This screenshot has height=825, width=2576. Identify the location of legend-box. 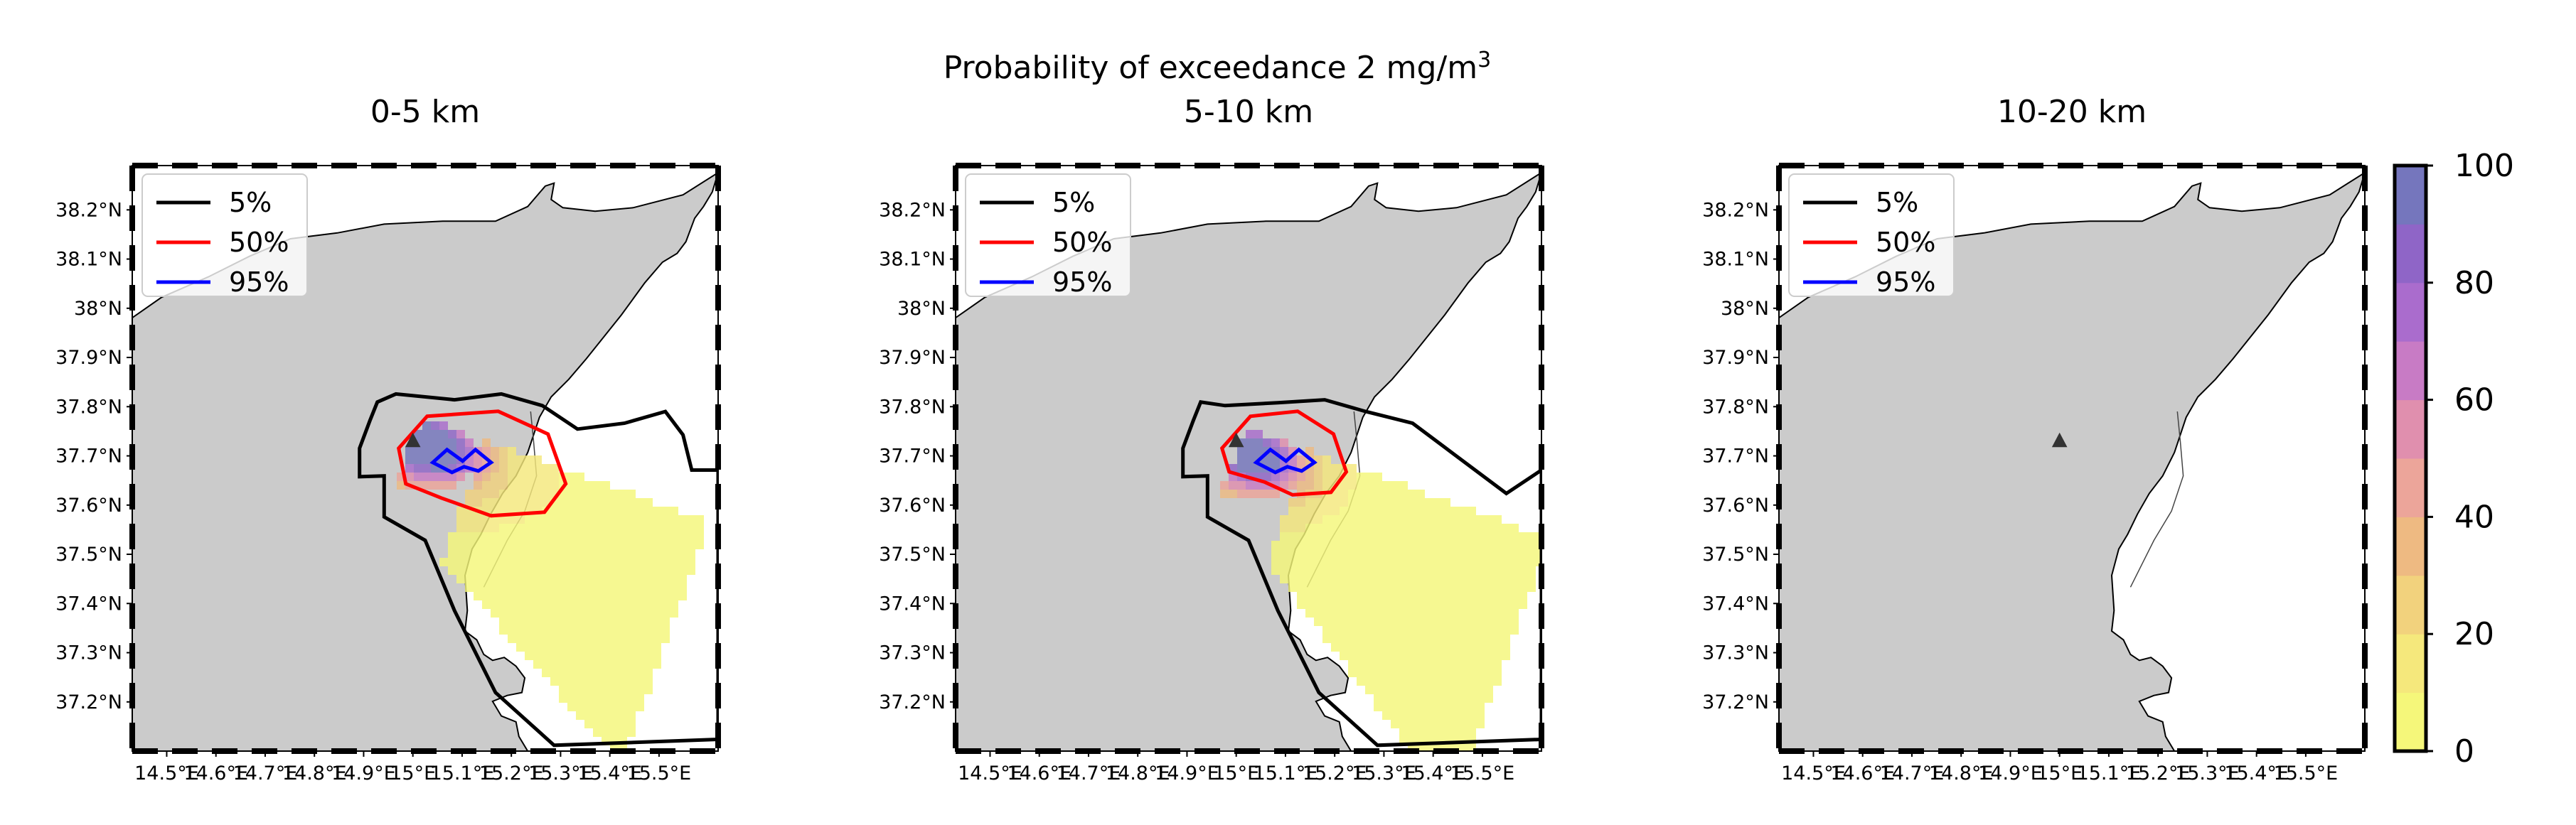
(1871, 235).